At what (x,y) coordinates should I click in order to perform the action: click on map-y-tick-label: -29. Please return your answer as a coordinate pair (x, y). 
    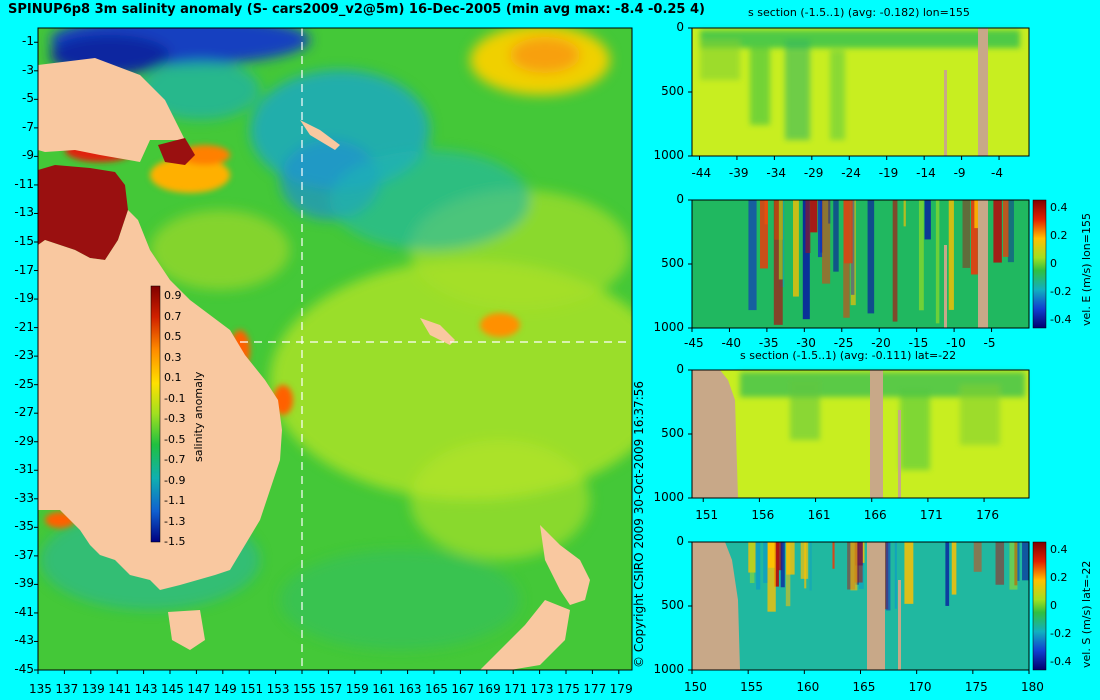
    Looking at the image, I should click on (24, 440).